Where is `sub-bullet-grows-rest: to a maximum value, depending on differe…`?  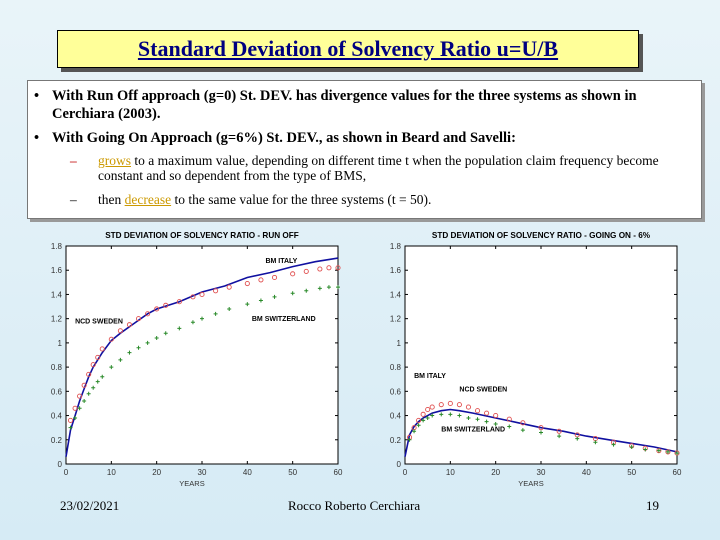
sub-bullet-grows-rest: to a maximum value, depending on differe… is located at coordinates (378, 168).